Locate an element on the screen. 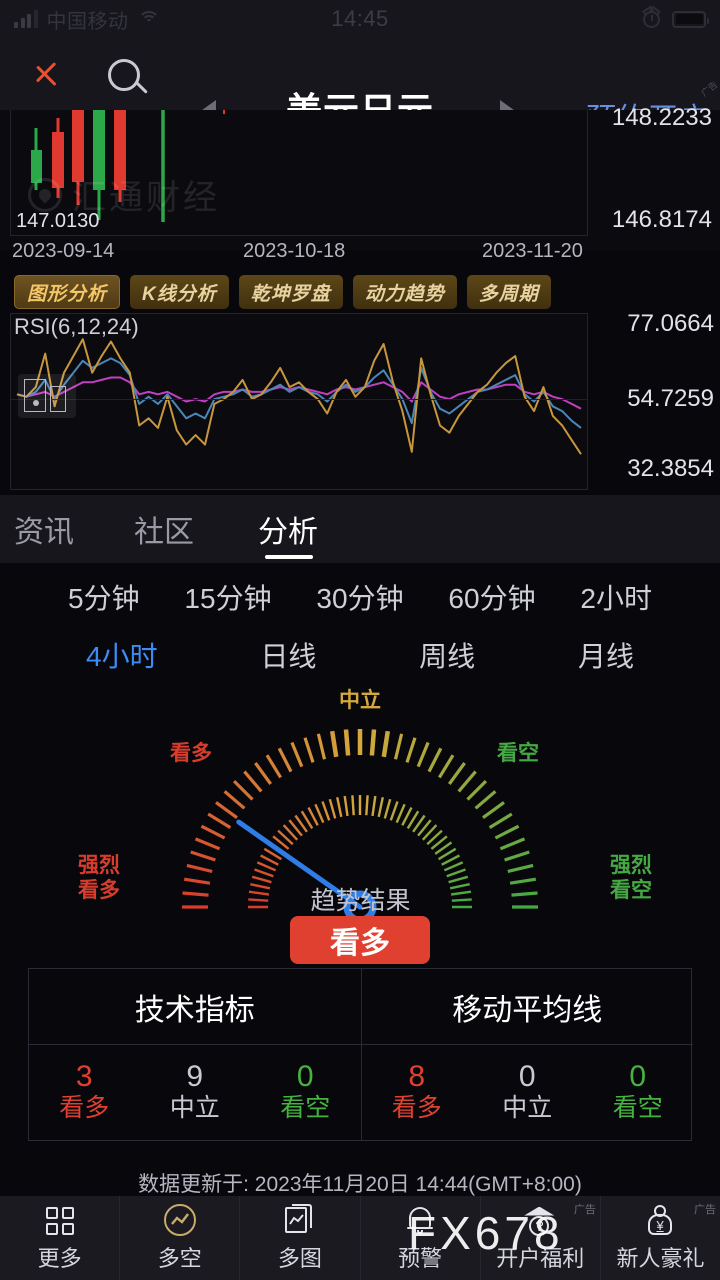 Image resolution: width=720 pixels, height=1280 pixels. tab-fenxi: 分析 is located at coordinates (288, 532).